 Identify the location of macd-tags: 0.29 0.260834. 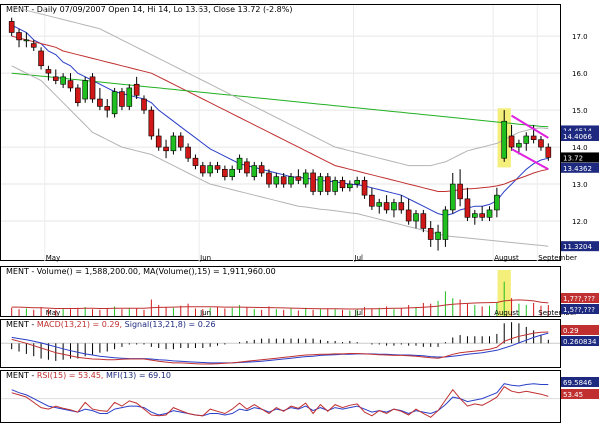
(580, 335).